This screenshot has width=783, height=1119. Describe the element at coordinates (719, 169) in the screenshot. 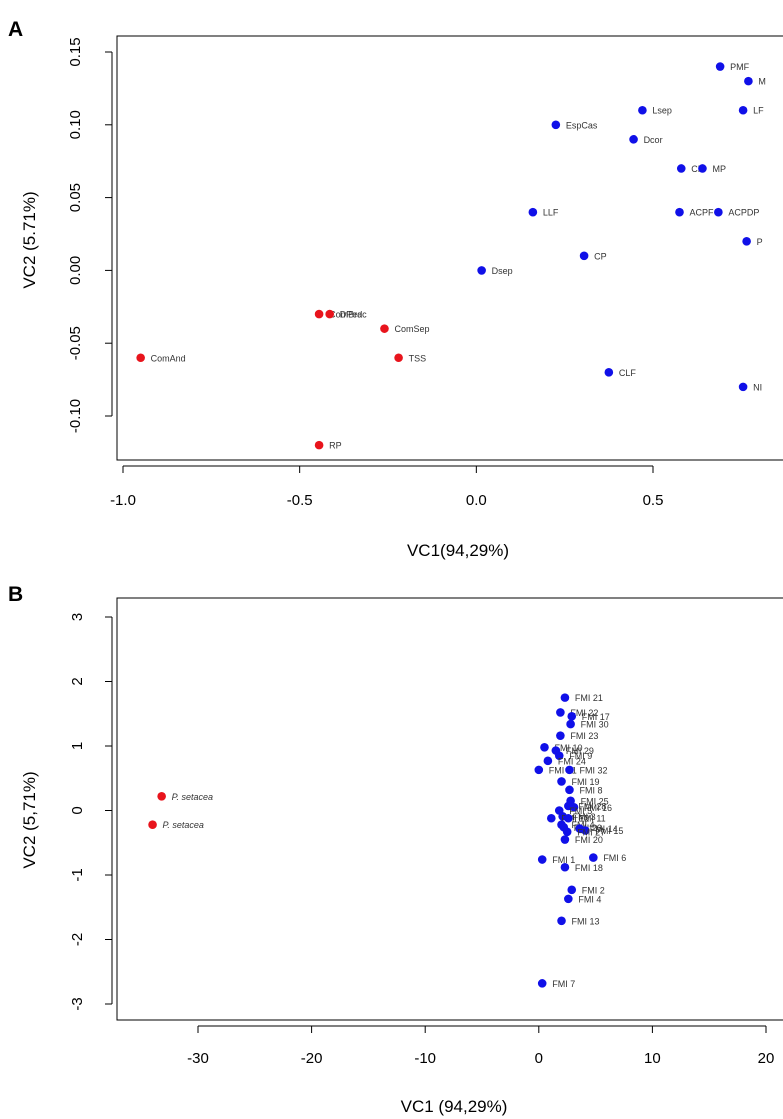

I see `point-label: MP` at that location.